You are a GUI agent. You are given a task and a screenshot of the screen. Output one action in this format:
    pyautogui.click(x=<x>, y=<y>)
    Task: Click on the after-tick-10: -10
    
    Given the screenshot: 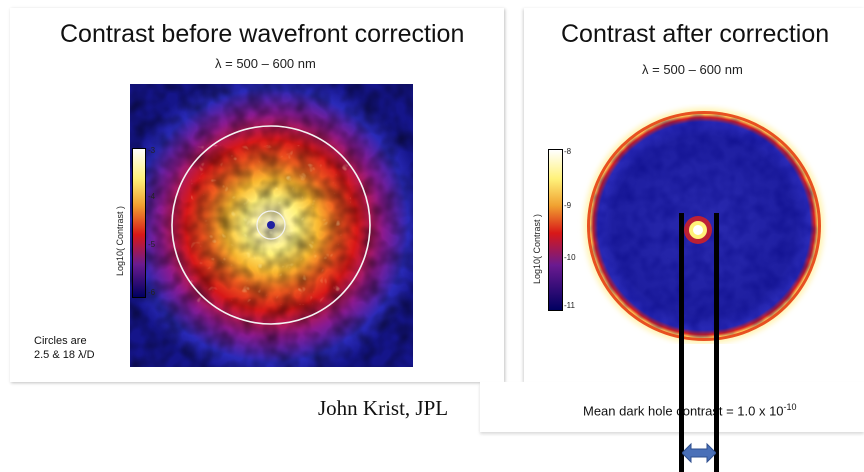 What is the action you would take?
    pyautogui.click(x=570, y=257)
    